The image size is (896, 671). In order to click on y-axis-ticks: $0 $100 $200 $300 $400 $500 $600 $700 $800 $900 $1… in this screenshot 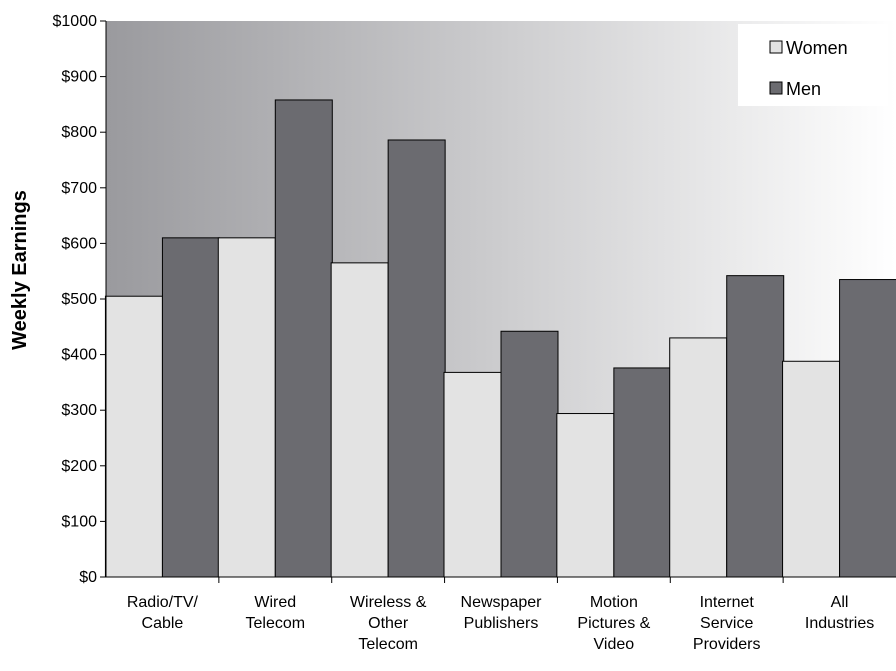, I will do `click(79, 299)`.